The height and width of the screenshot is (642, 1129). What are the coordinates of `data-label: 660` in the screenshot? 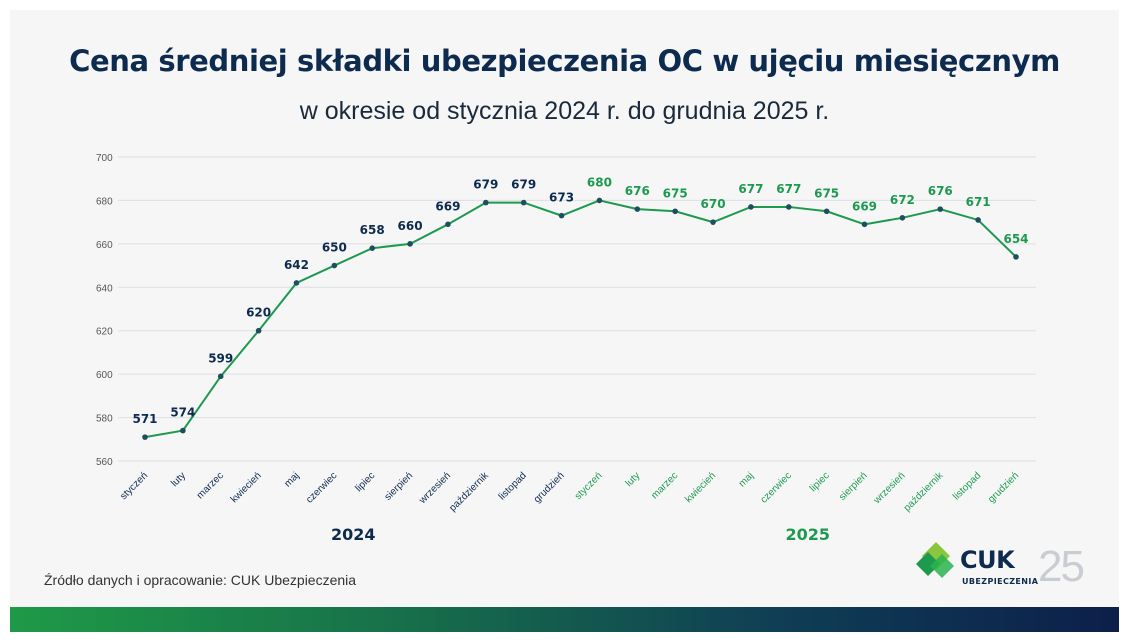 It's located at (410, 226).